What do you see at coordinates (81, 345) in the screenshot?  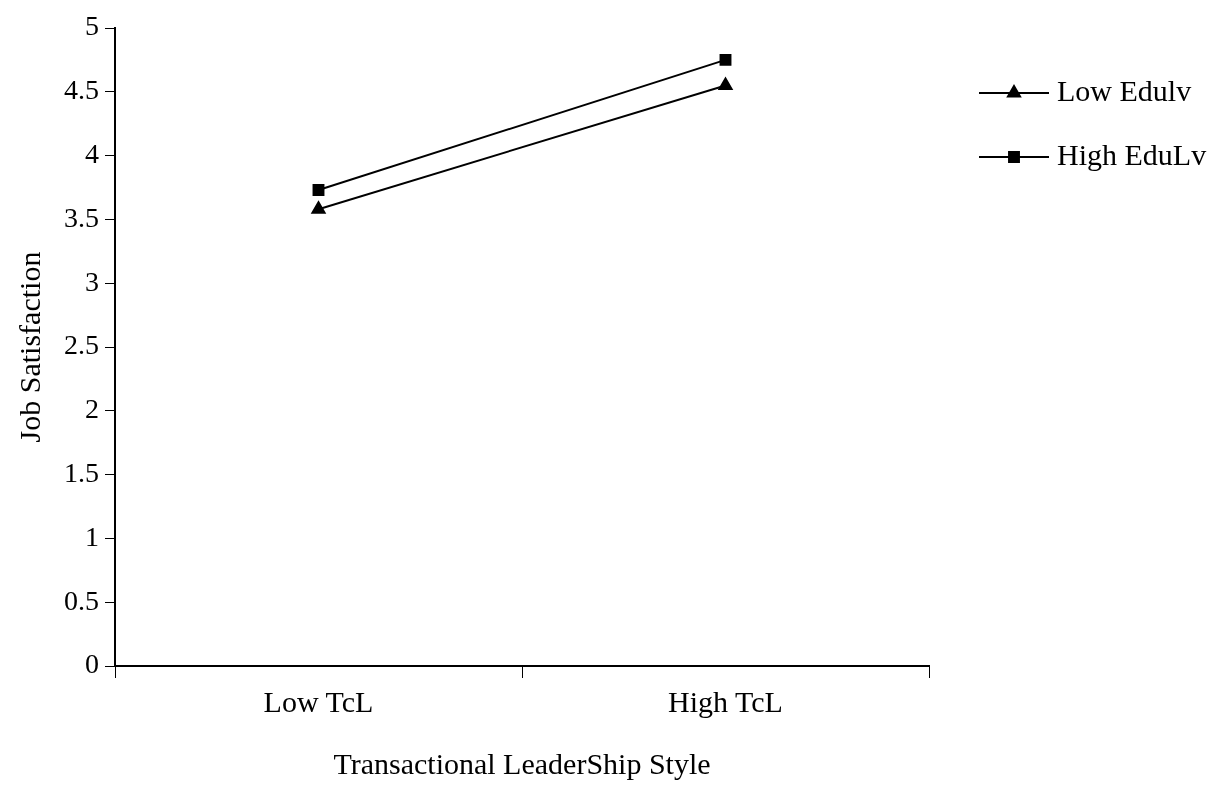 I see `y-tick-label: 2.5` at bounding box center [81, 345].